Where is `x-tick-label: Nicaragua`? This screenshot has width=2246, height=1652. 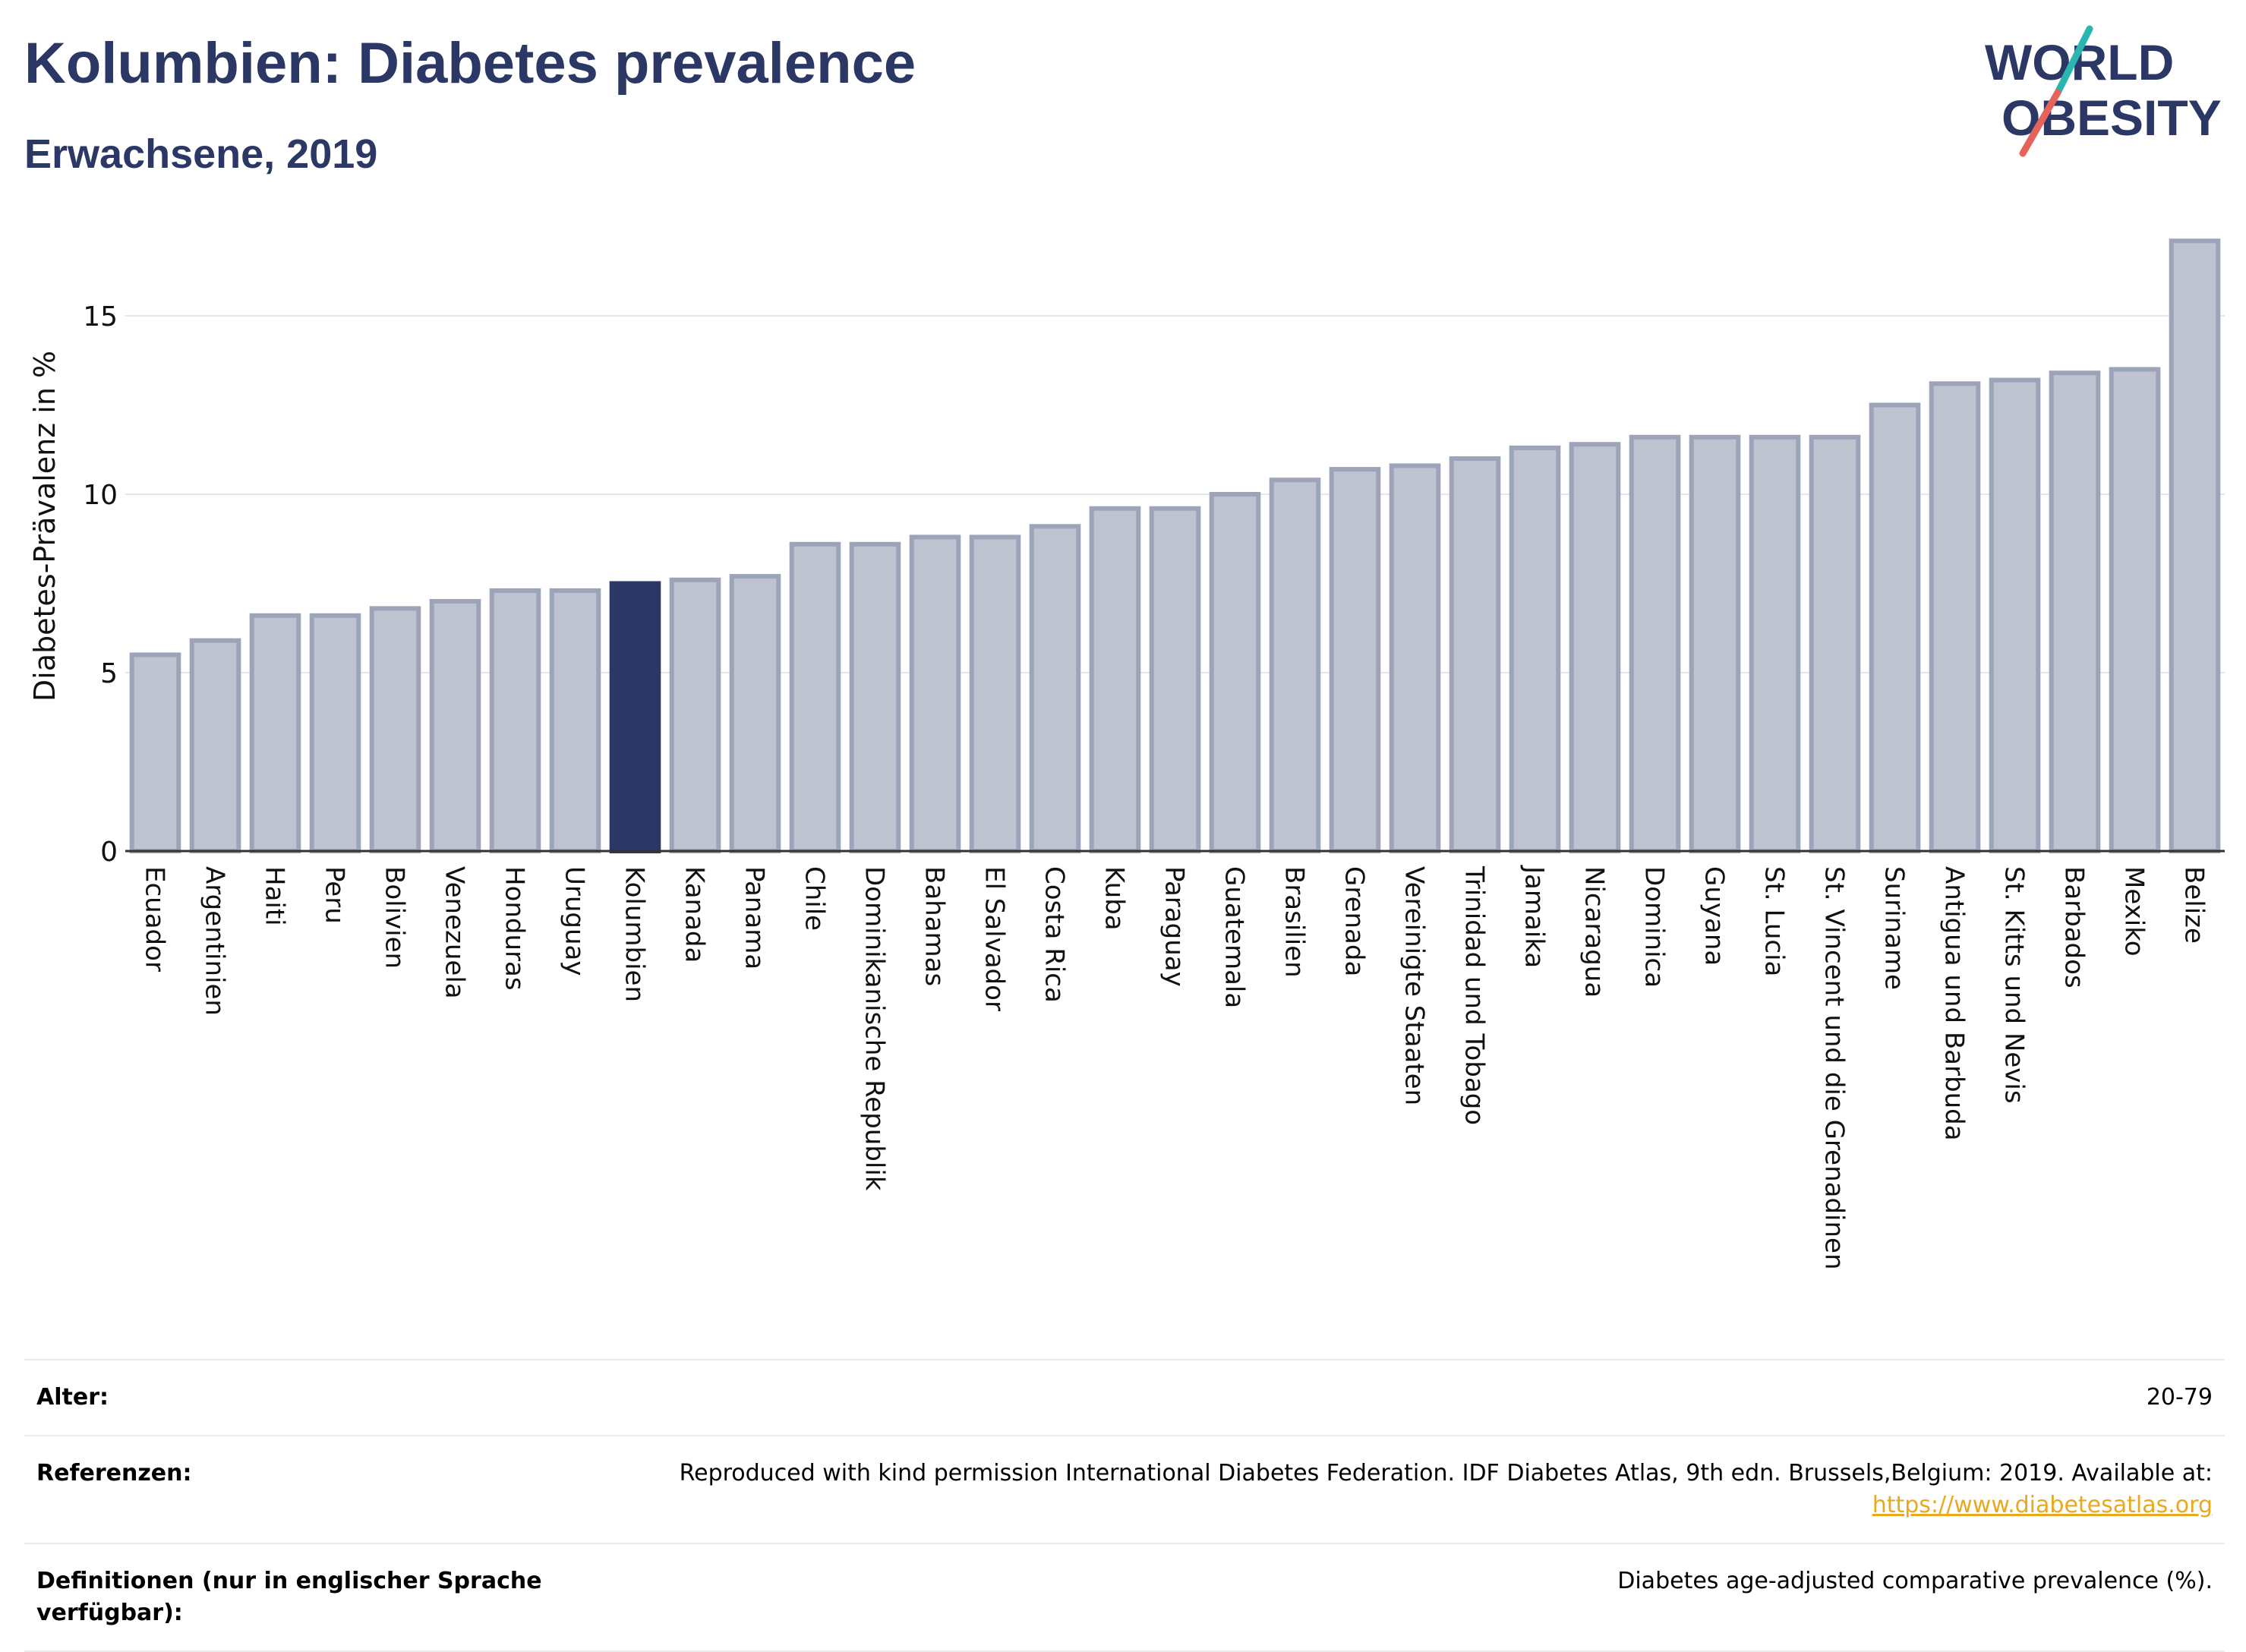
x-tick-label: Nicaragua is located at coordinates (1594, 932).